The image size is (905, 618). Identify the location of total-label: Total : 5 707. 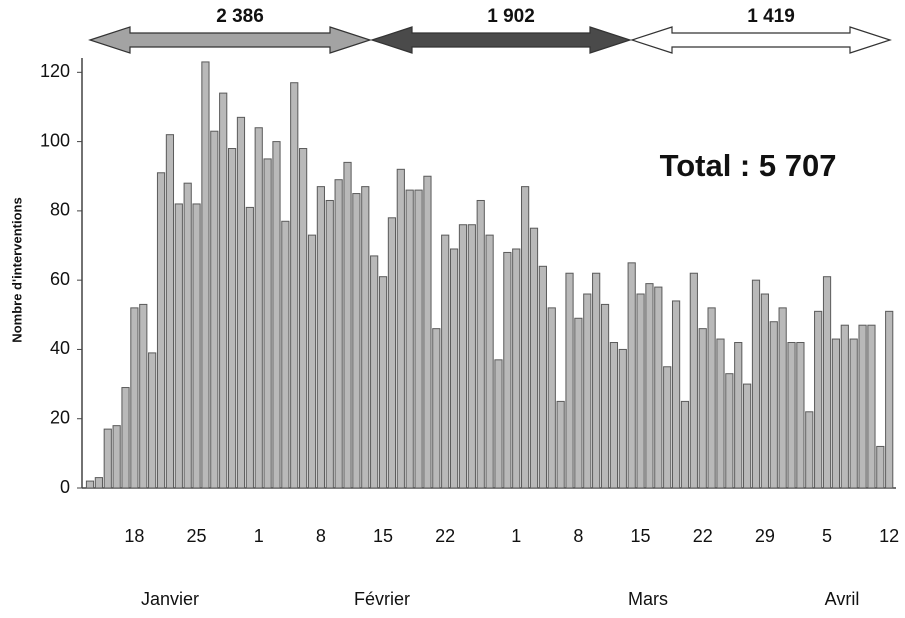
(748, 165).